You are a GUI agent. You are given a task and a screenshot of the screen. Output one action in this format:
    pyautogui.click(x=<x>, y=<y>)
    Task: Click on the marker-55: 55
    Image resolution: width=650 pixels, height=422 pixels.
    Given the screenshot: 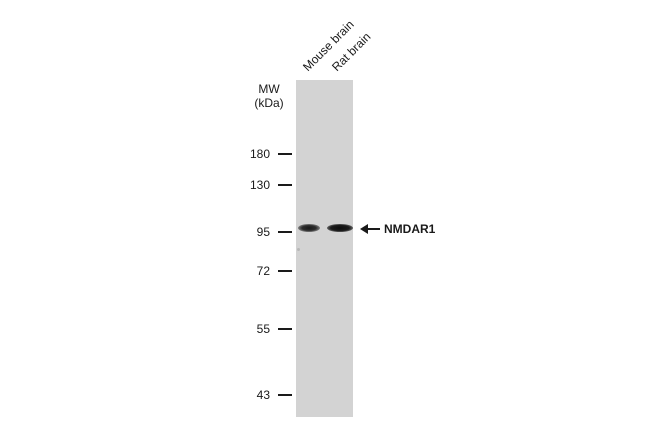 What is the action you would take?
    pyautogui.click(x=261, y=329)
    